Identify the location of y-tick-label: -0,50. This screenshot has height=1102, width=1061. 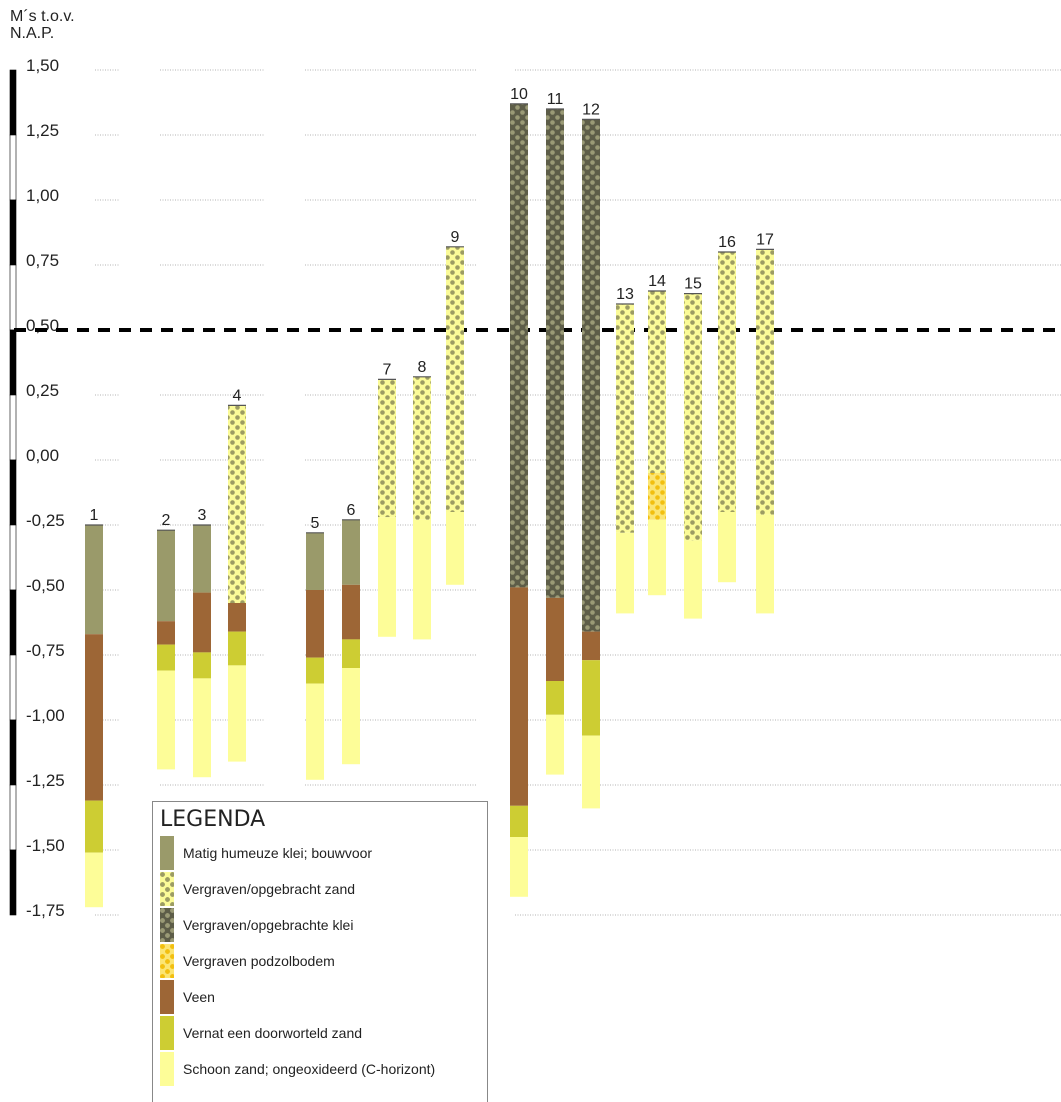
(45, 585).